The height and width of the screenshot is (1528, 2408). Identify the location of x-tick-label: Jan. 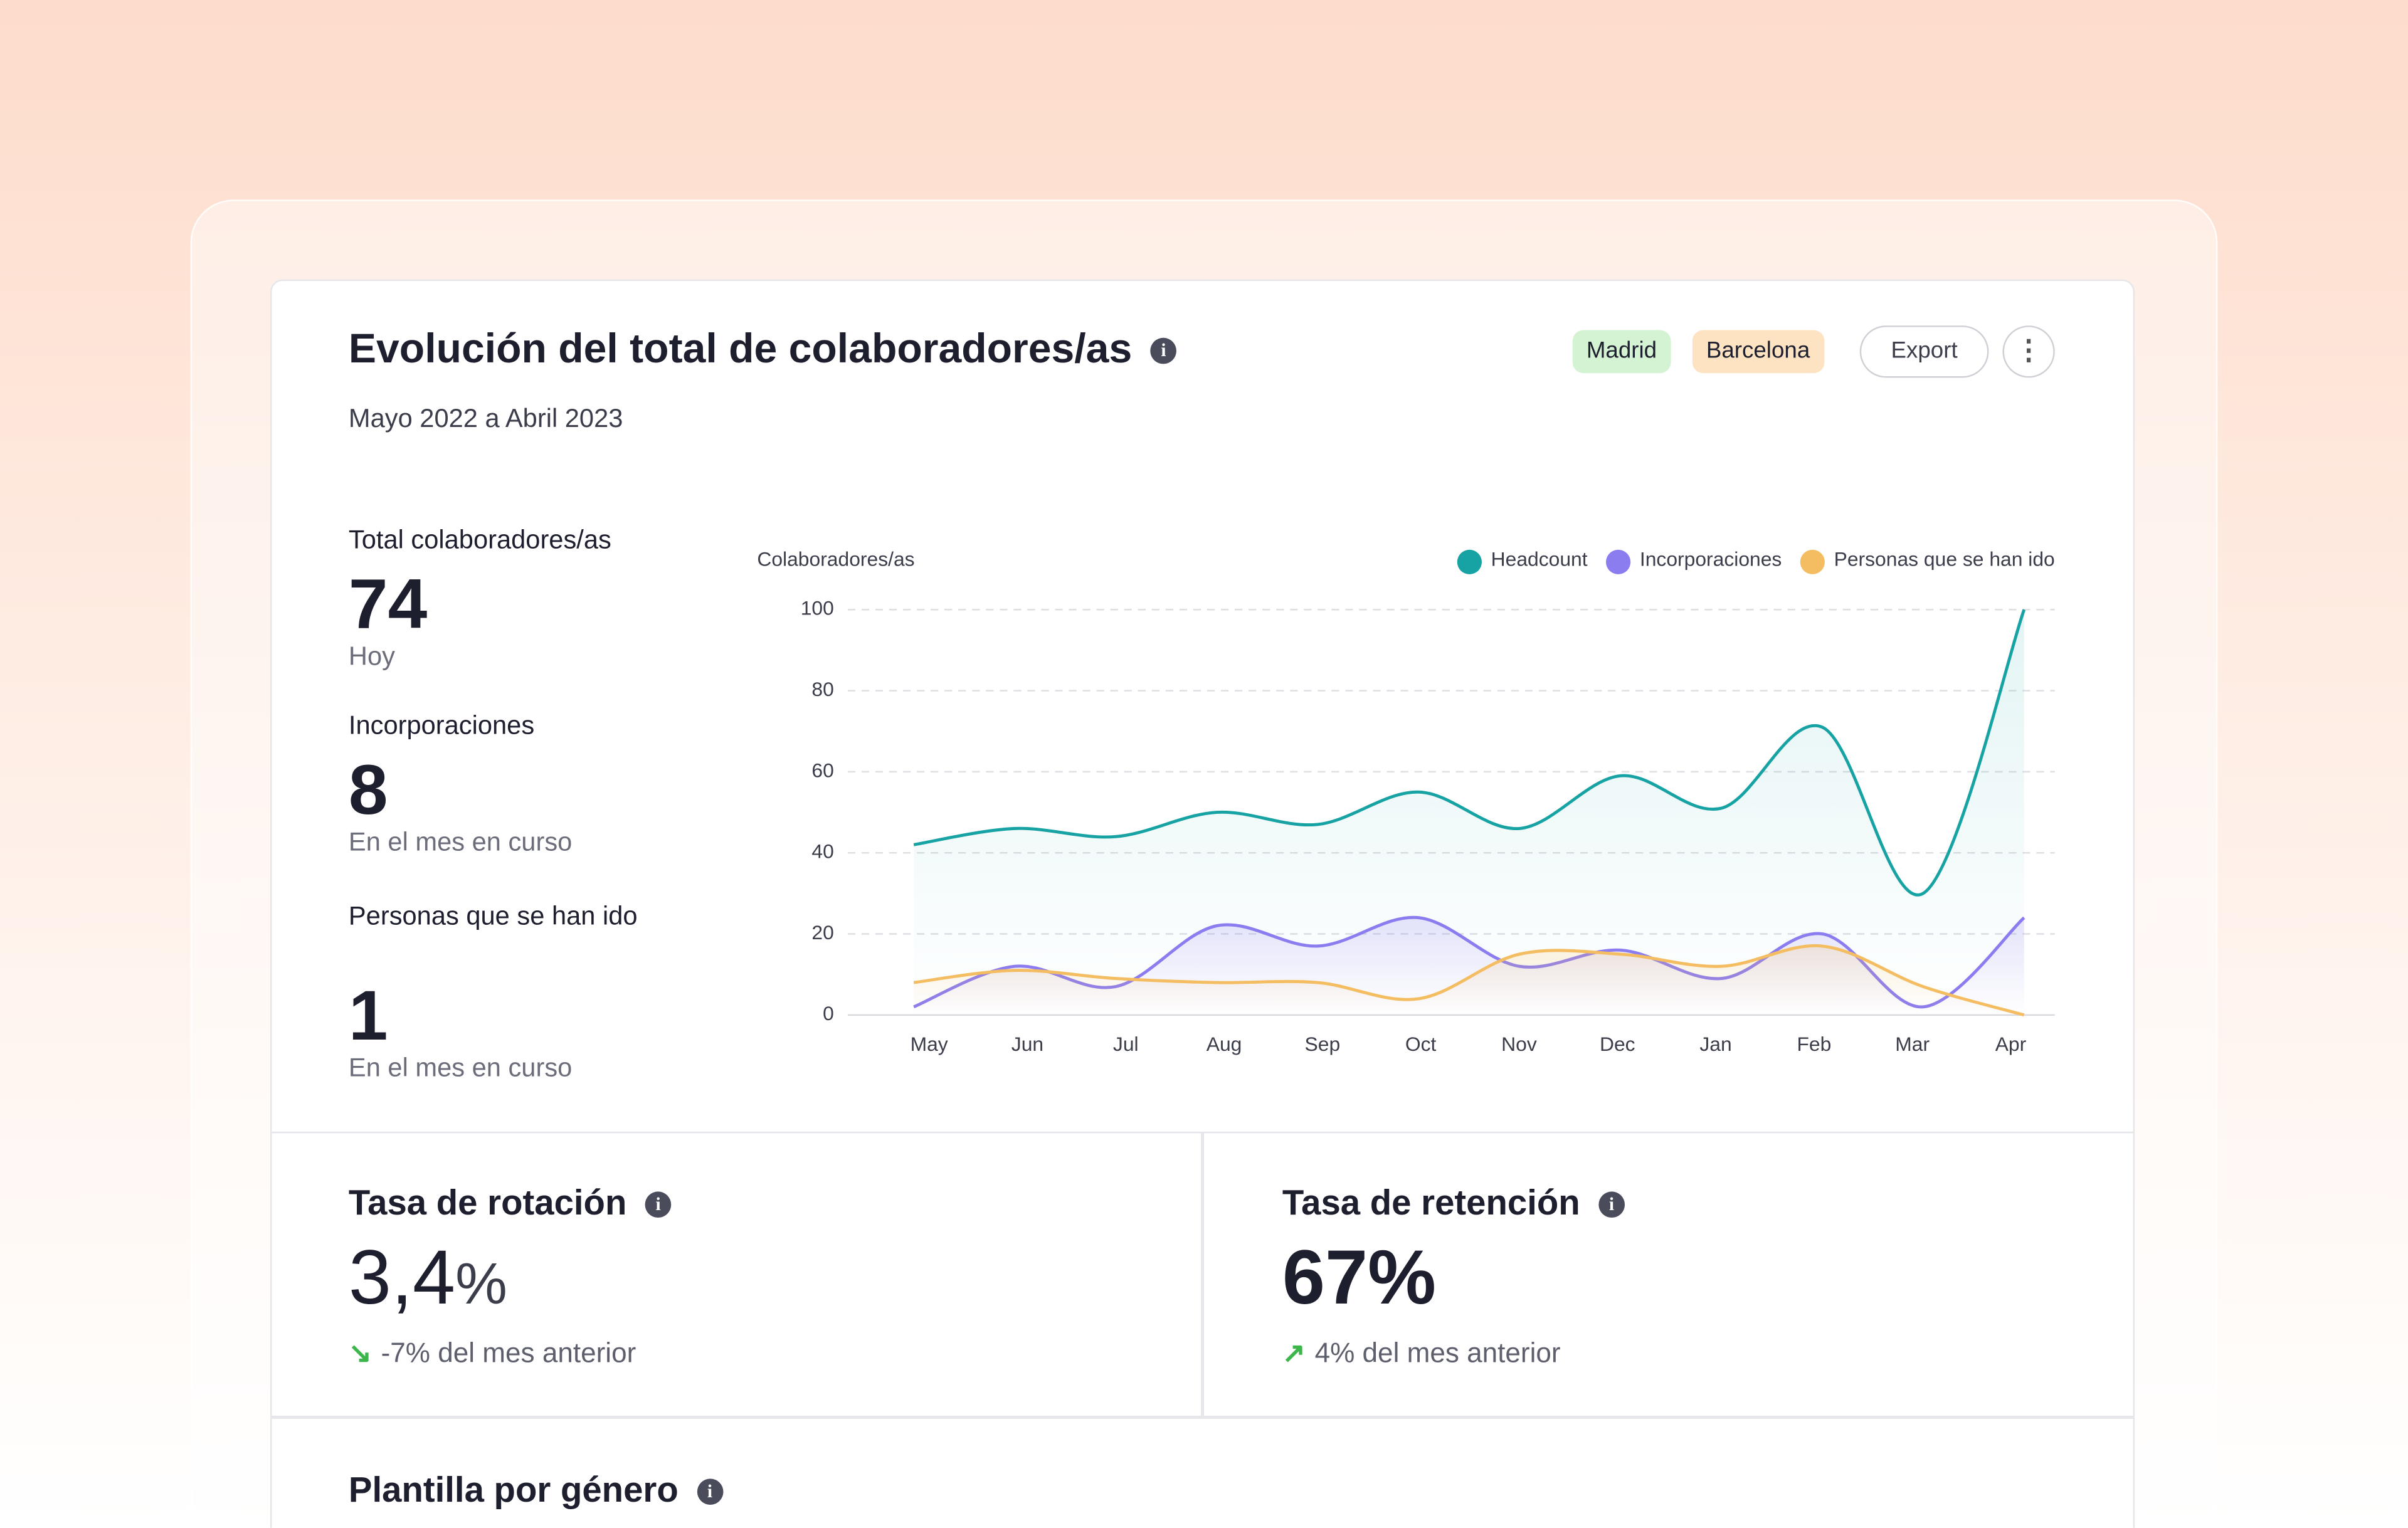
(1715, 1044).